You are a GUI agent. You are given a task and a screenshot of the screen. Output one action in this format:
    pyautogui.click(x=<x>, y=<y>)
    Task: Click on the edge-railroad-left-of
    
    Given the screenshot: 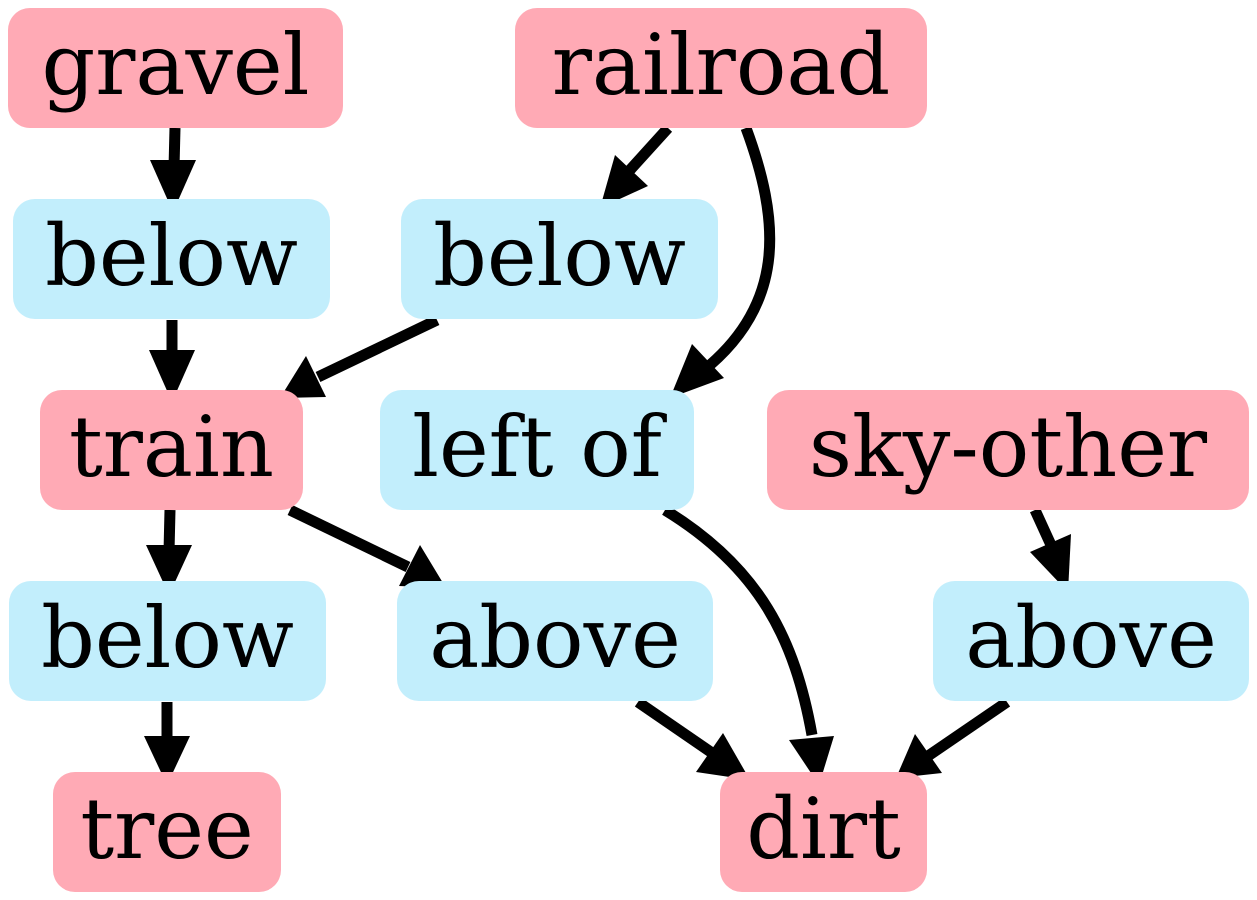 What is the action you would take?
    pyautogui.click(x=741, y=248)
    